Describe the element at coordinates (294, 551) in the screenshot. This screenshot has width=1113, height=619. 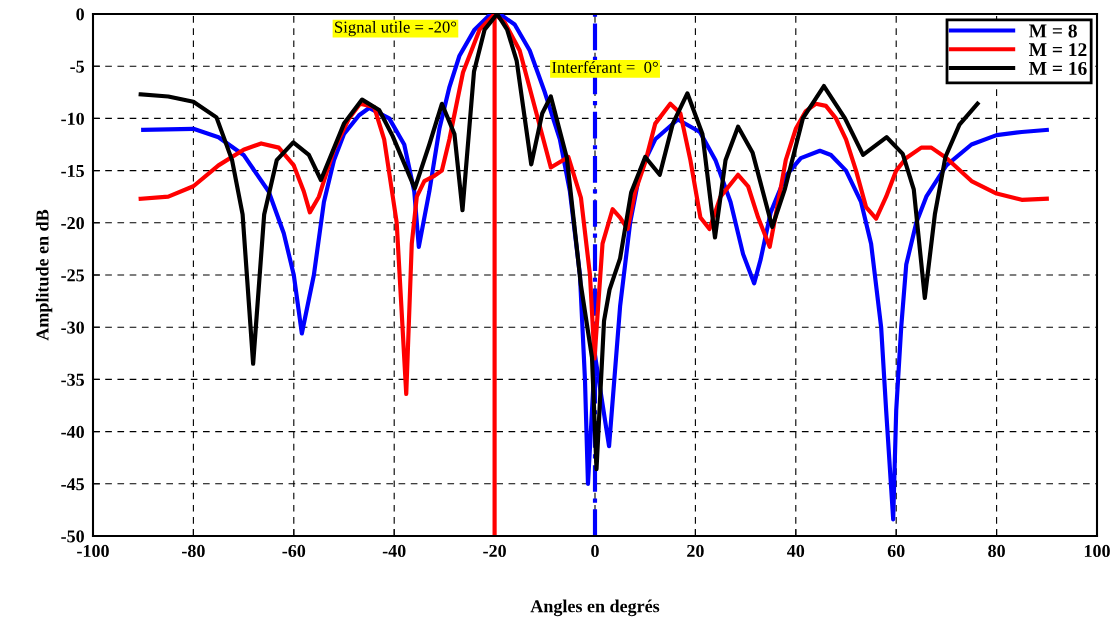
I see `x-tick-label: -60` at that location.